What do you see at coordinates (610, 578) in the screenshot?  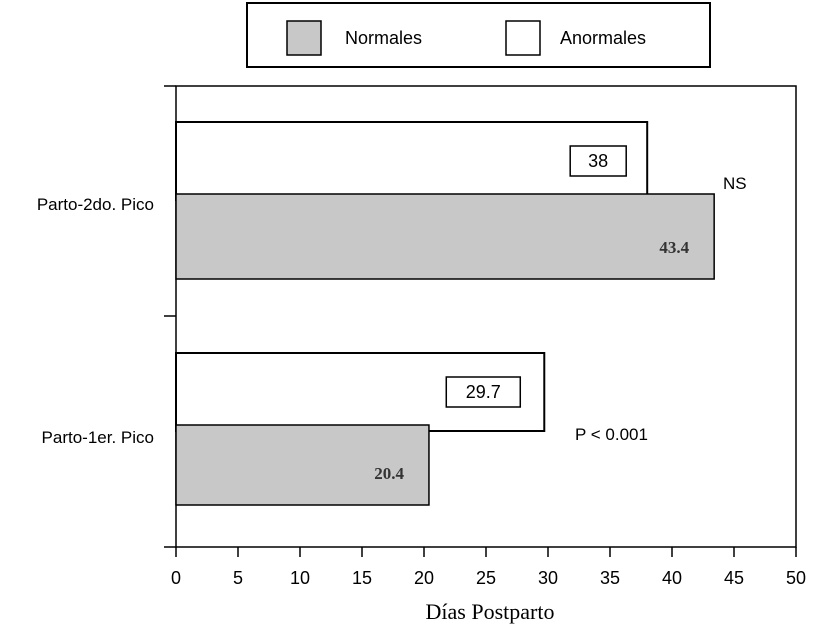 I see `x-tick-label: 35` at bounding box center [610, 578].